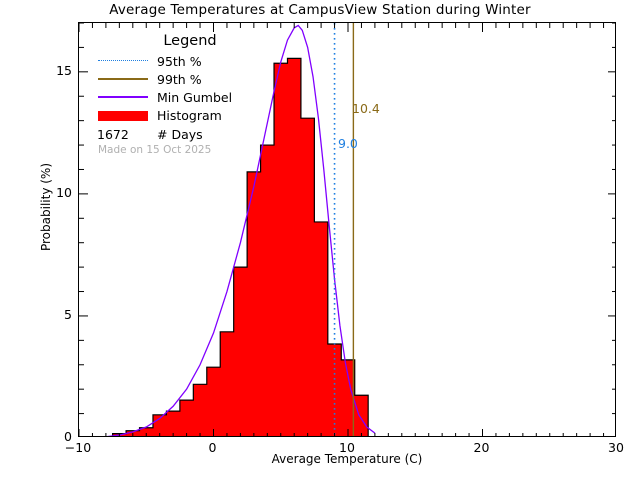 Image resolution: width=640 pixels, height=480 pixels. I want to click on y-tick-label: 10, so click(64, 192).